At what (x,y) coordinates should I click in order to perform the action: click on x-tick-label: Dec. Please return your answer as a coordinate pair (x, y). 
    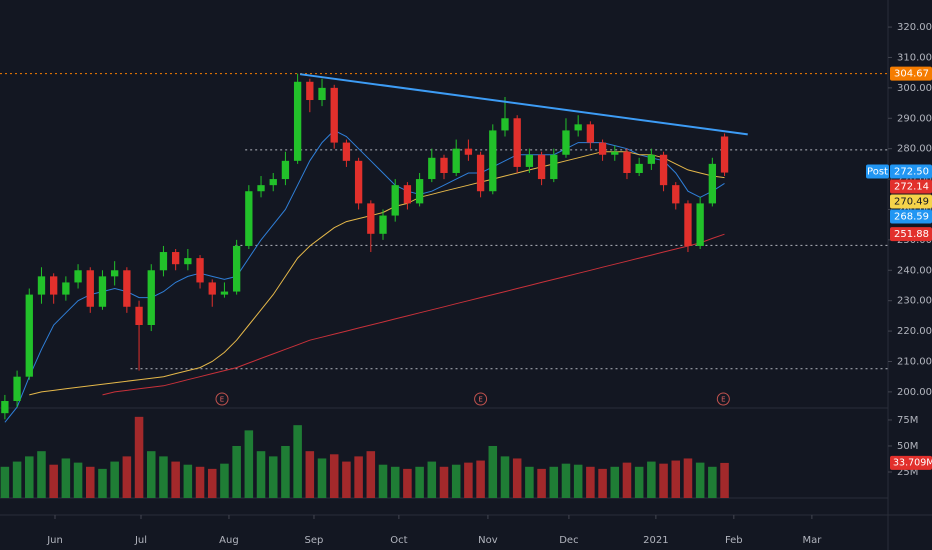
    Looking at the image, I should click on (568, 540).